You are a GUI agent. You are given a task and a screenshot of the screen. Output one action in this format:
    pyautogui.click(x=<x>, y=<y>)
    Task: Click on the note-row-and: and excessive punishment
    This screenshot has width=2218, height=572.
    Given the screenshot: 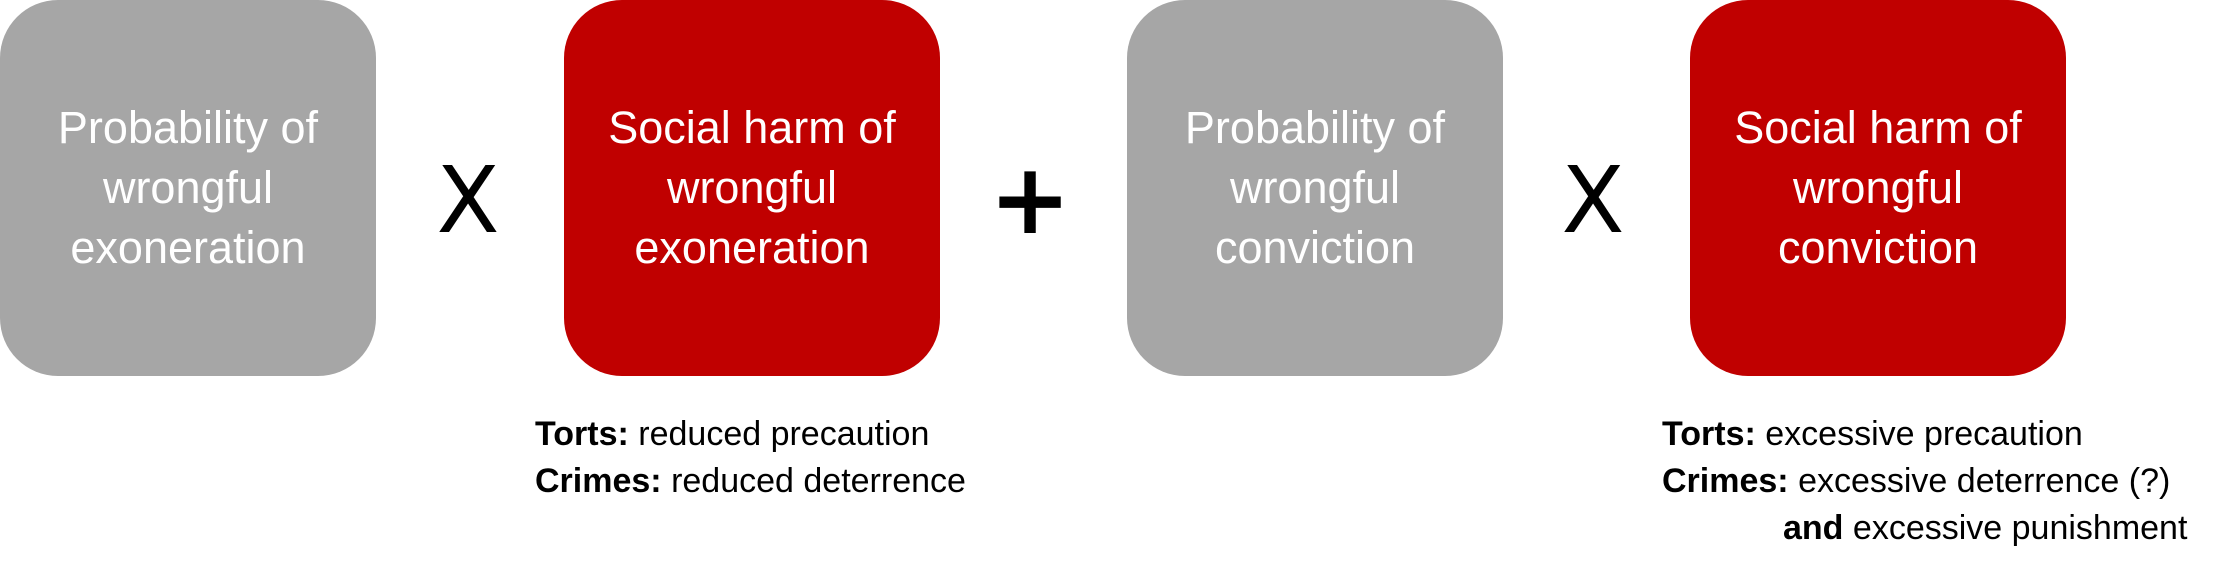 What is the action you would take?
    pyautogui.click(x=1924, y=528)
    